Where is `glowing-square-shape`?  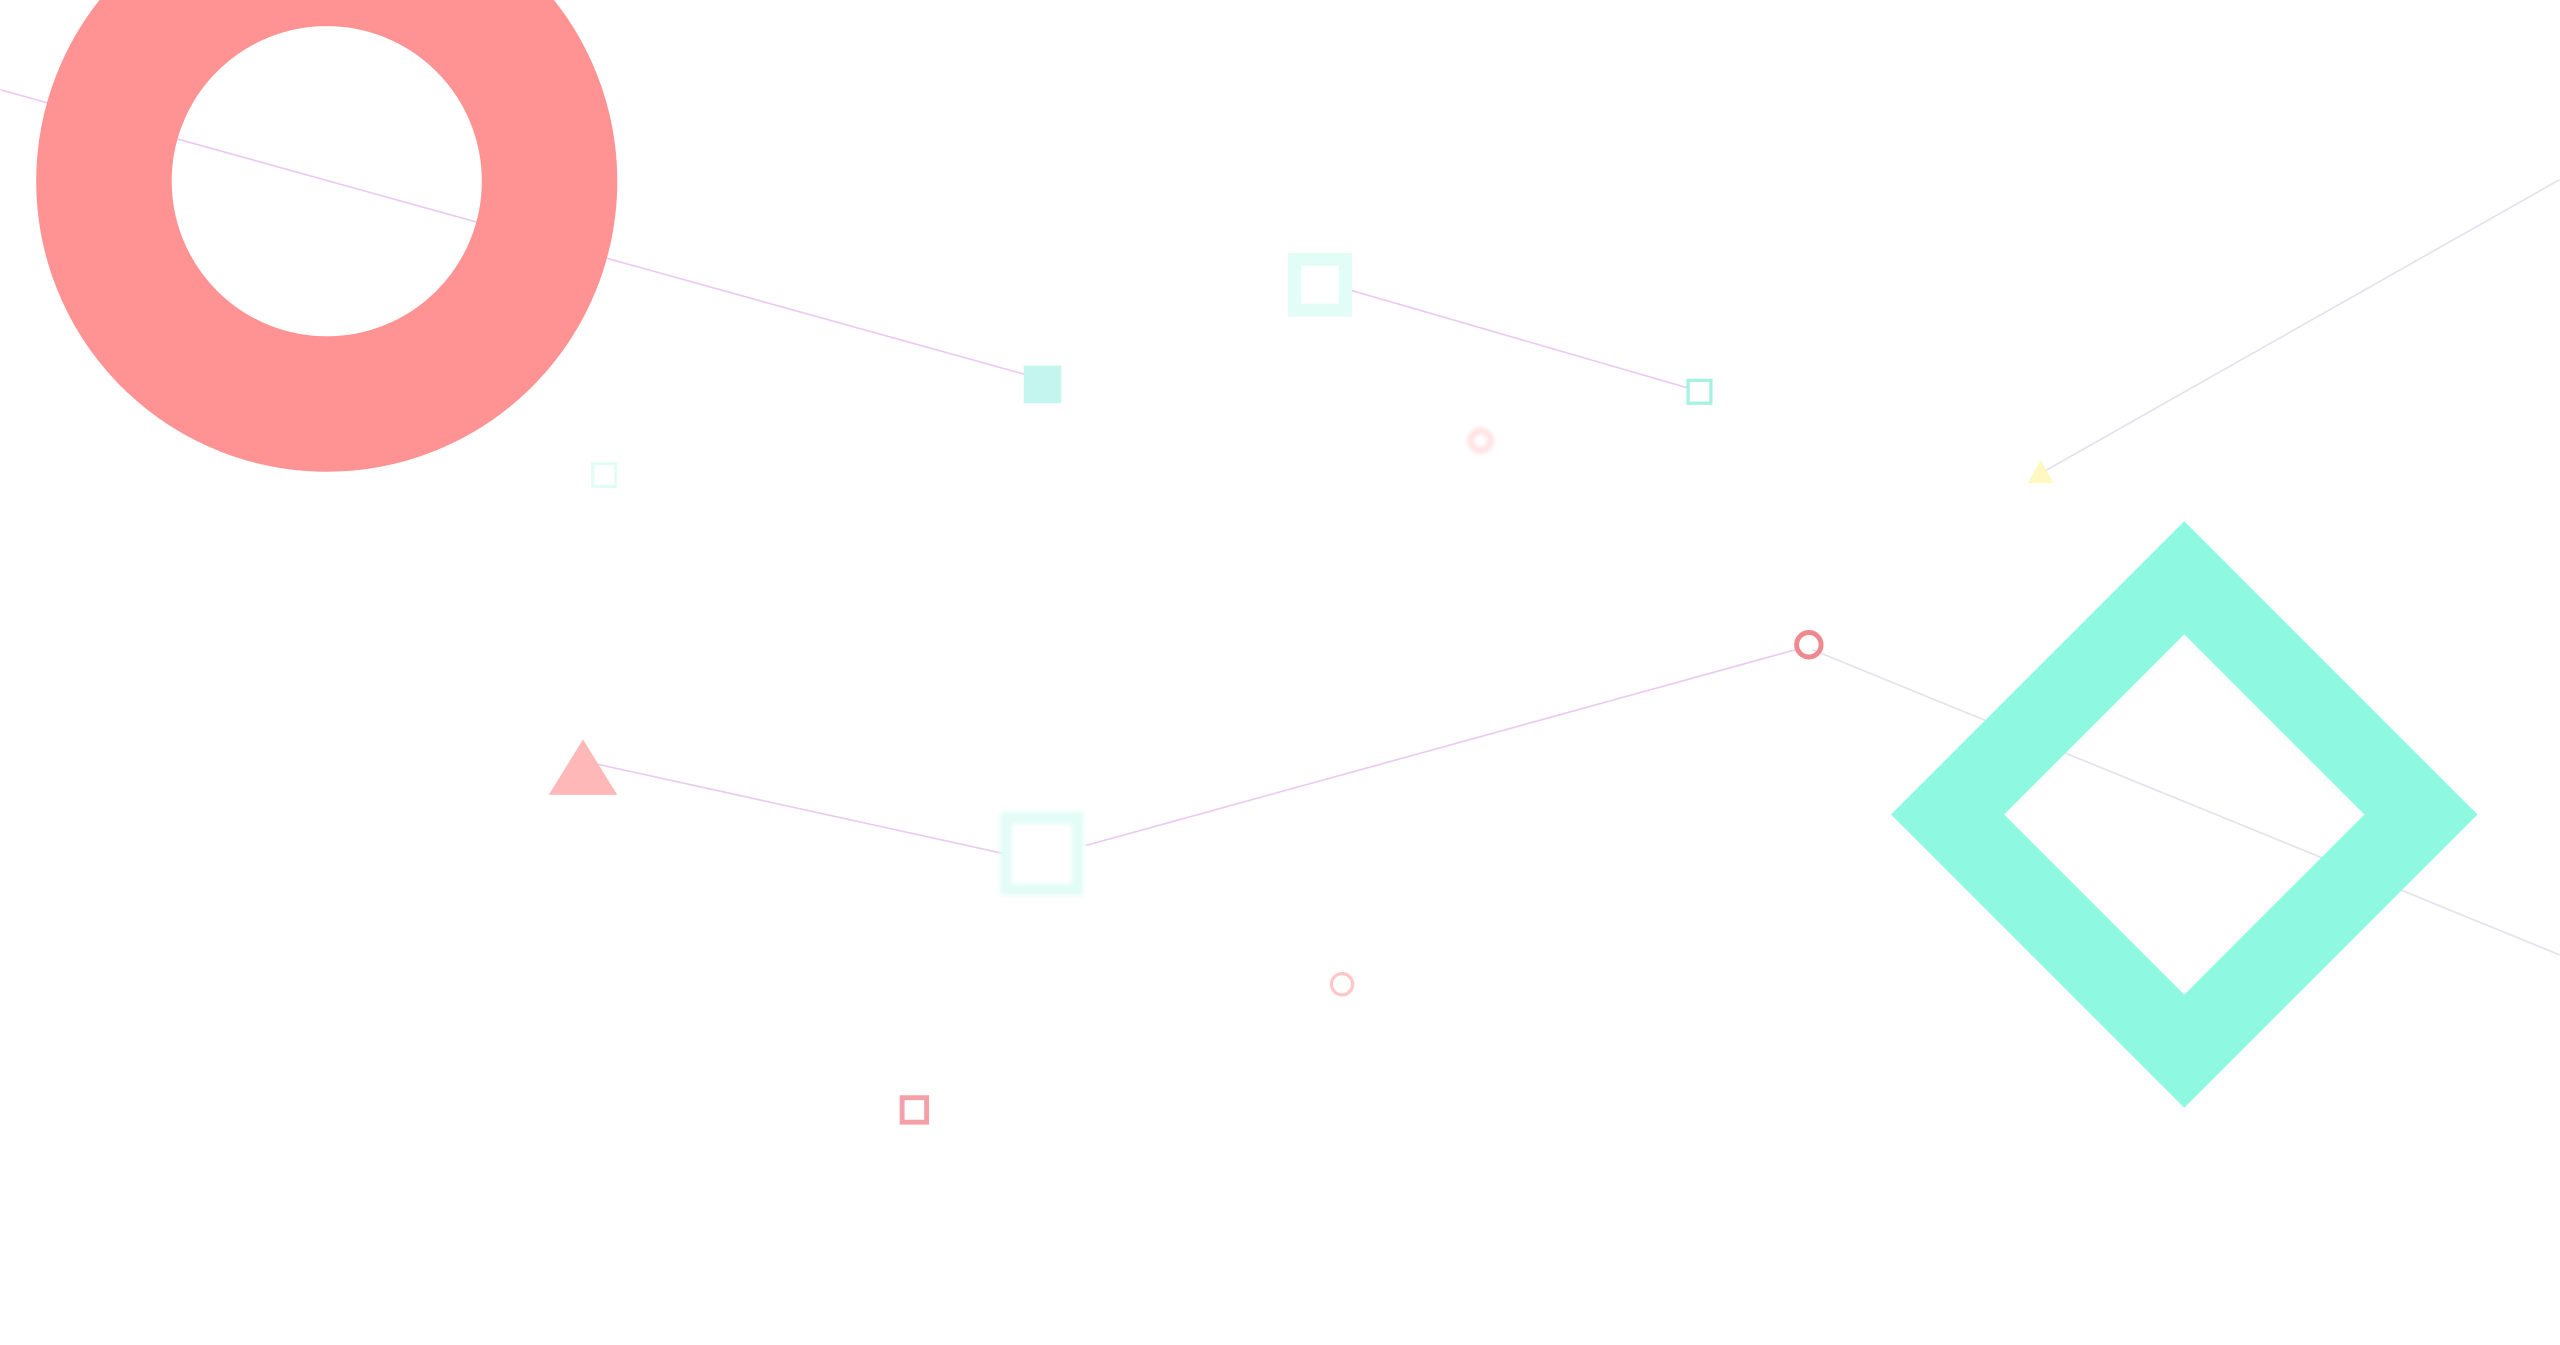
glowing-square-shape is located at coordinates (1042, 854).